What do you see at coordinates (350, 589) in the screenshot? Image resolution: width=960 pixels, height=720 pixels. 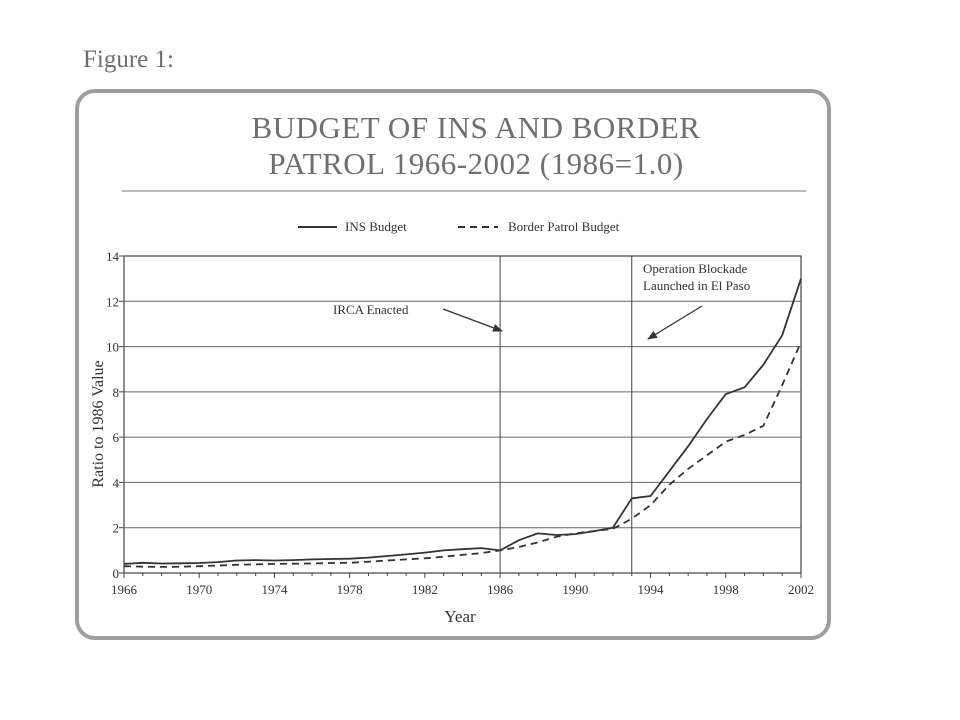 I see `x-tick-label: 1978` at bounding box center [350, 589].